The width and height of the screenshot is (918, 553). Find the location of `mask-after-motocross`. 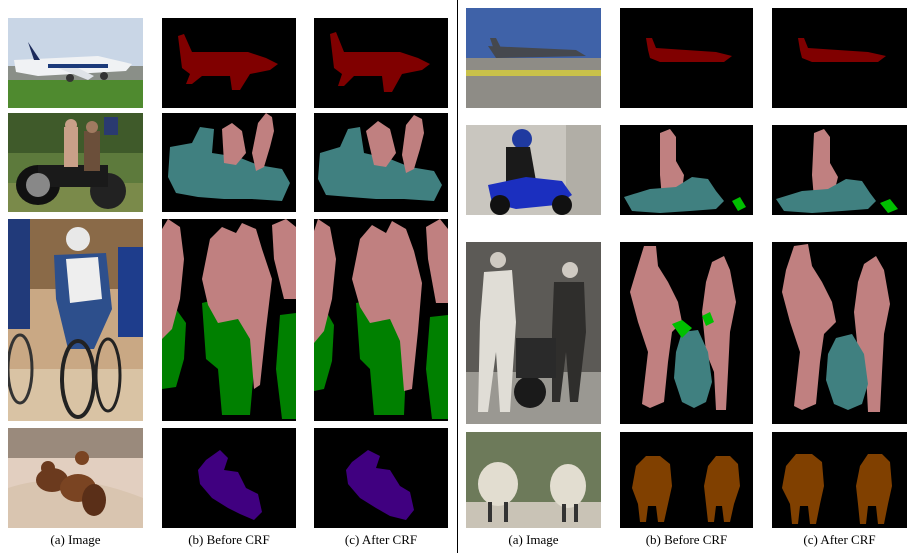

mask-after-motocross is located at coordinates (839, 170).